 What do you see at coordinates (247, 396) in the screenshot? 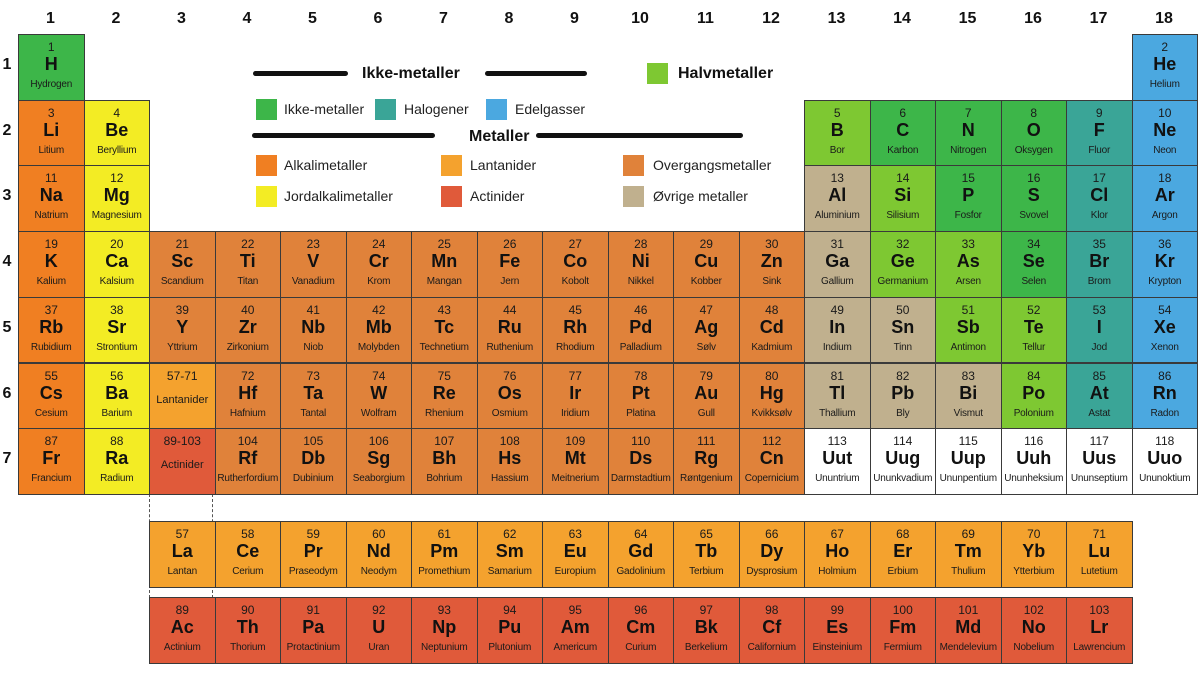
I see `element-cell: 72 Hf Hafnium` at bounding box center [247, 396].